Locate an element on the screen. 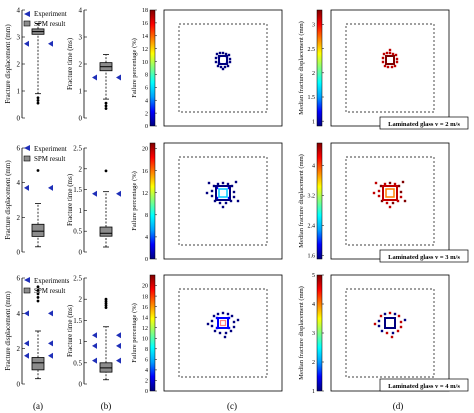 This screenshot has height=413, width=474. y-tick-label: 0.5 is located at coordinates (77, 232).